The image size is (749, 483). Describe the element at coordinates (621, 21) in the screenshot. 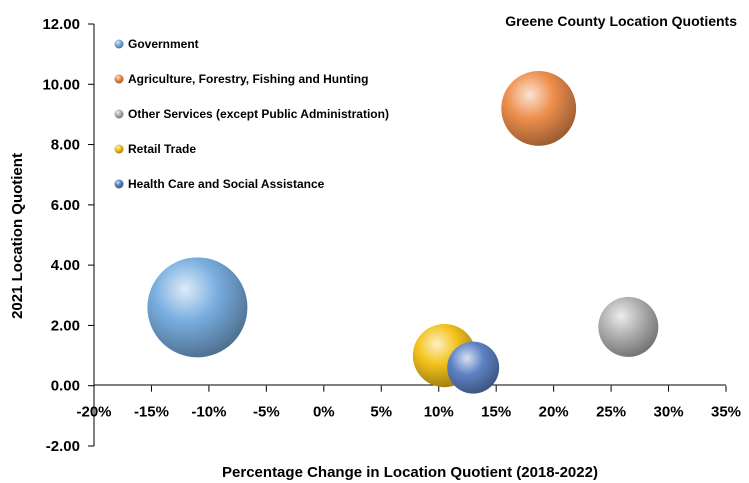

I see `chart-title: Greene County Location Quotients` at that location.